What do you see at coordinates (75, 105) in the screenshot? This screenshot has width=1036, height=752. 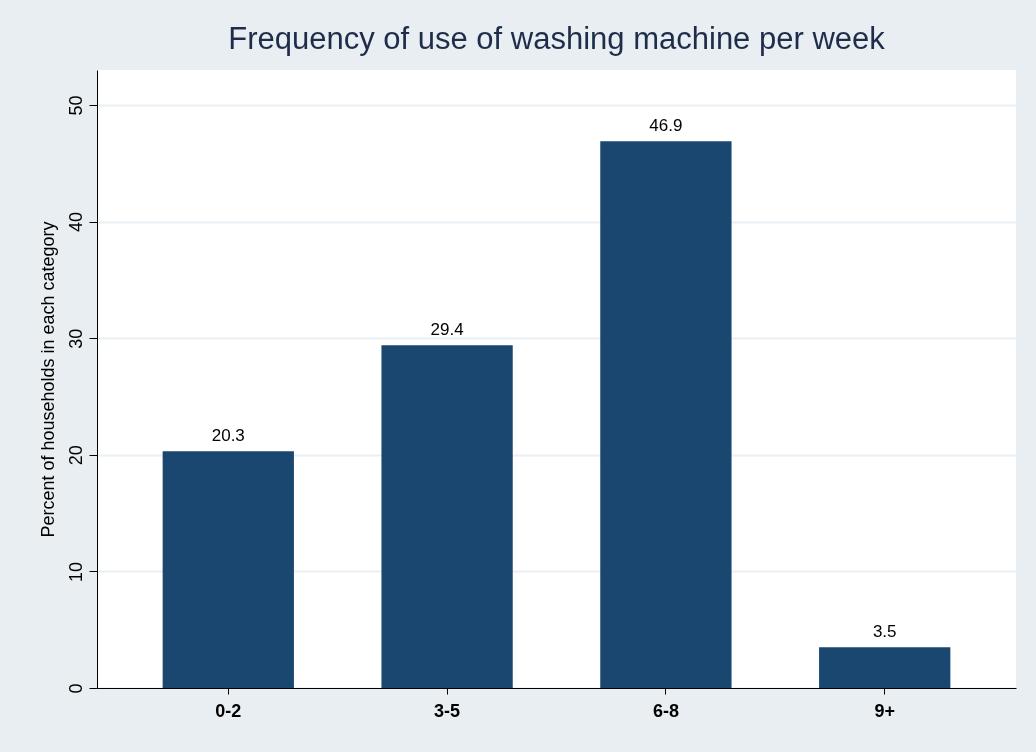 I see `y-tick-label: 50` at bounding box center [75, 105].